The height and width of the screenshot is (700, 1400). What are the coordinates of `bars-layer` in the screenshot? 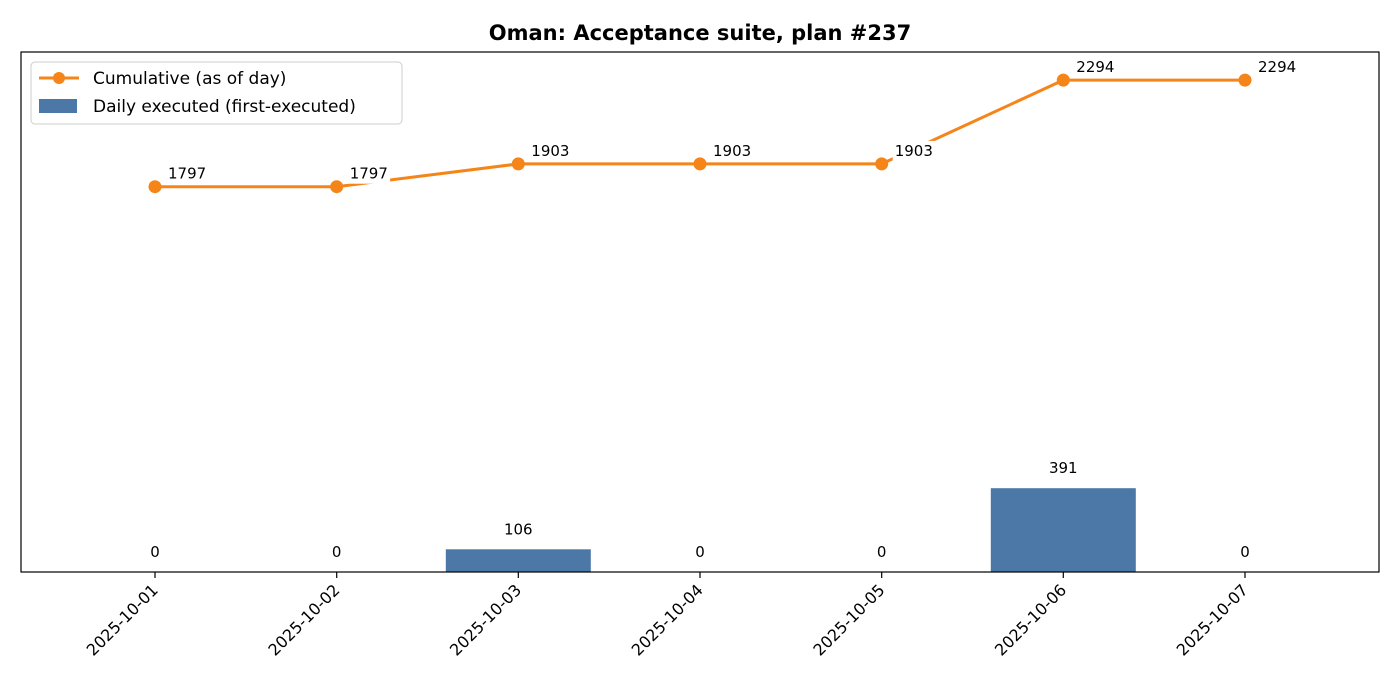 It's located at (790, 530).